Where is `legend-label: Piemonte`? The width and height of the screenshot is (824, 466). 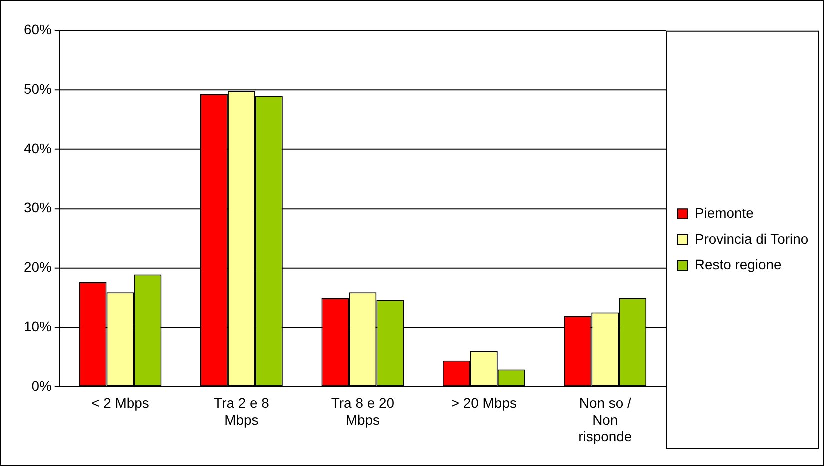 legend-label: Piemonte is located at coordinates (724, 212).